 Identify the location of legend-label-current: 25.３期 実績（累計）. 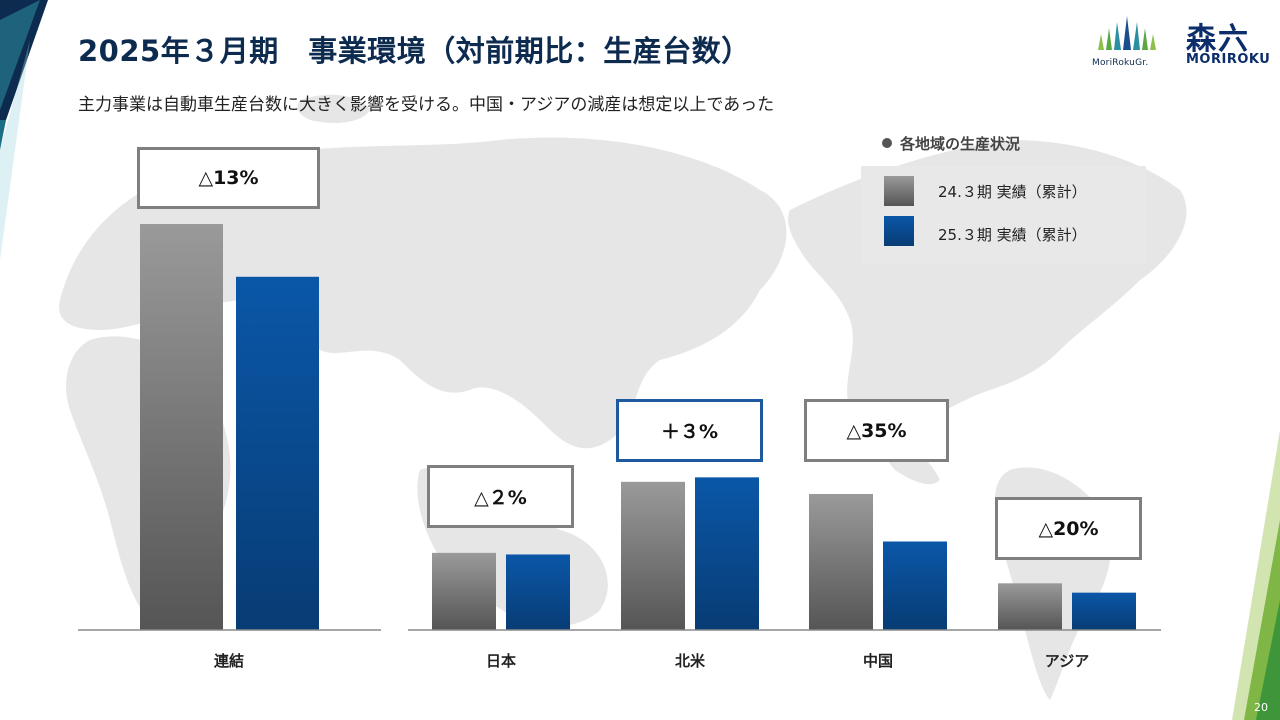
(1012, 235).